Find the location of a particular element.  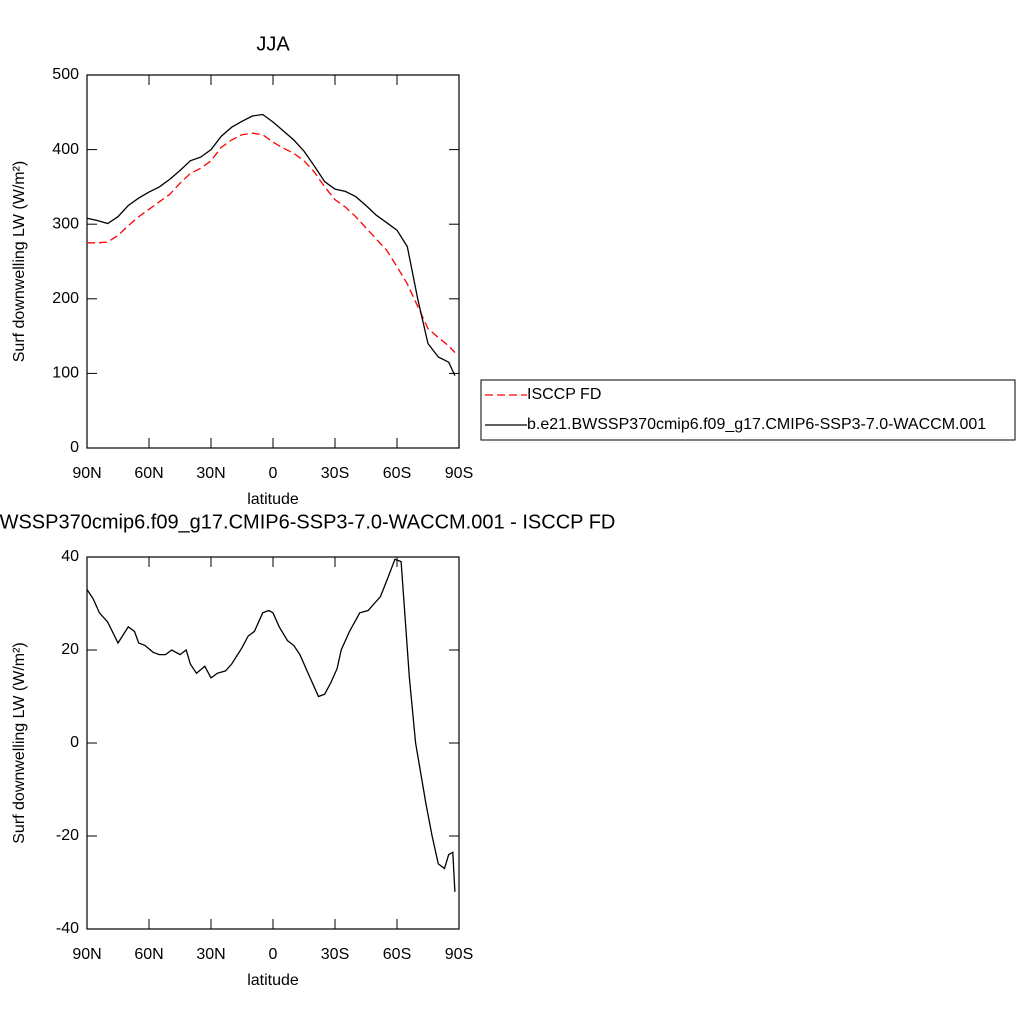

legend-label: ISCCP FD is located at coordinates (564, 394).